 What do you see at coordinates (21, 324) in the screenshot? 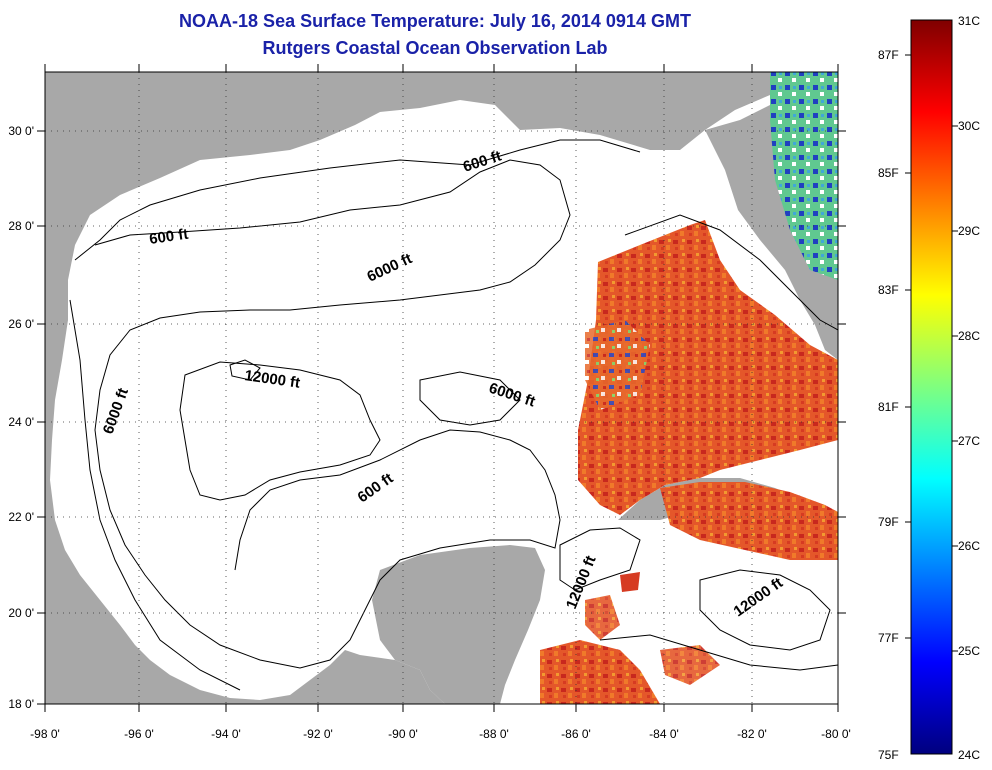
I see `lat-label: 26 0'` at bounding box center [21, 324].